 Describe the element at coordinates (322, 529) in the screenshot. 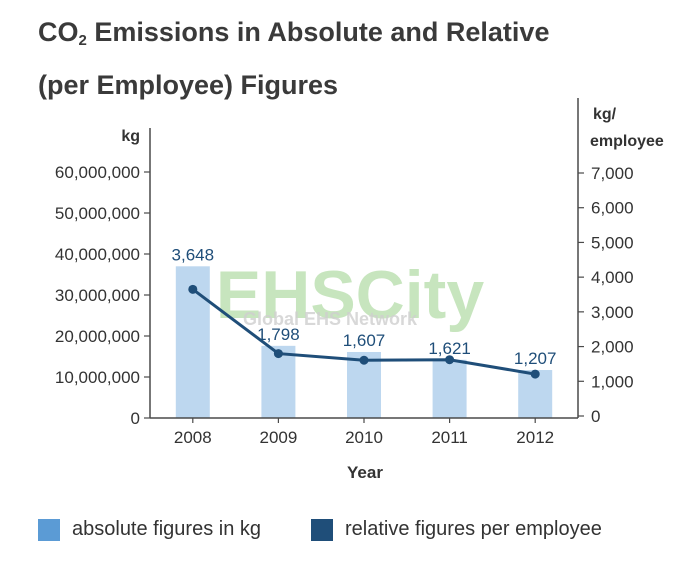

I see `legend-swatch-relative` at that location.